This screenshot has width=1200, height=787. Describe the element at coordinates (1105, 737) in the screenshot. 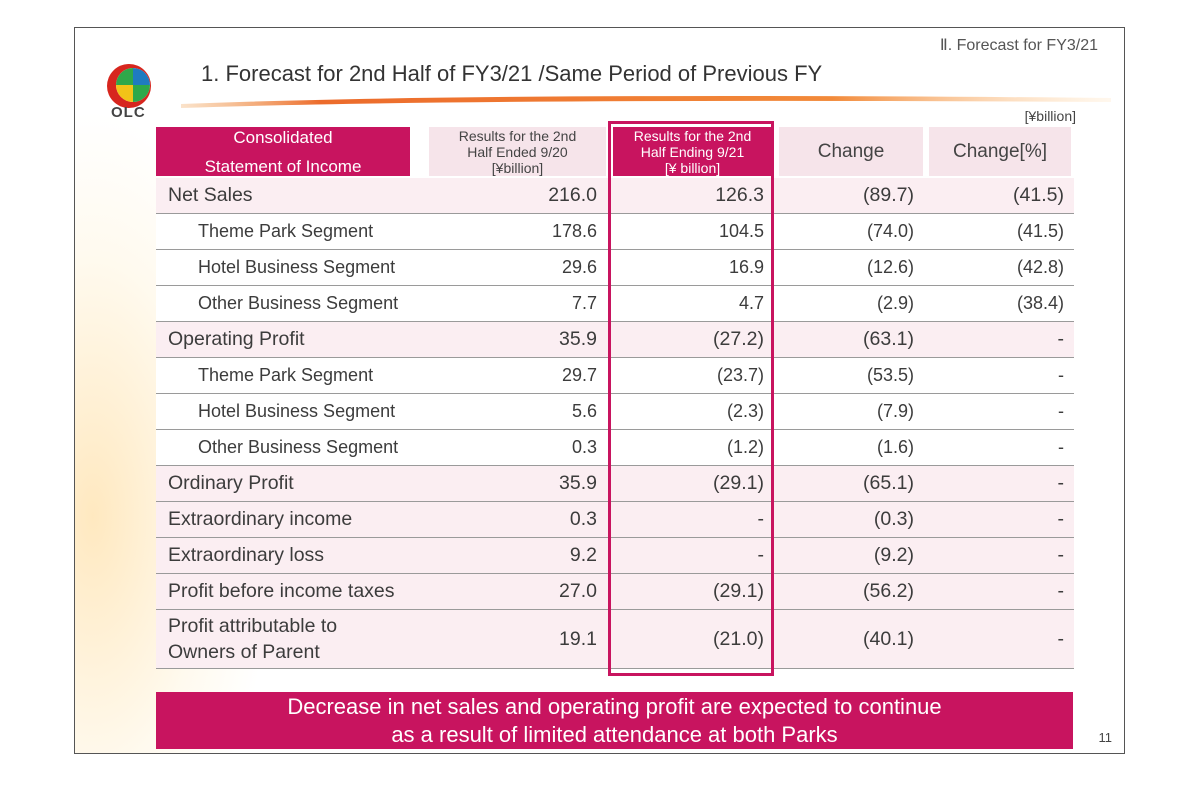

I see `page-number: 11` at that location.